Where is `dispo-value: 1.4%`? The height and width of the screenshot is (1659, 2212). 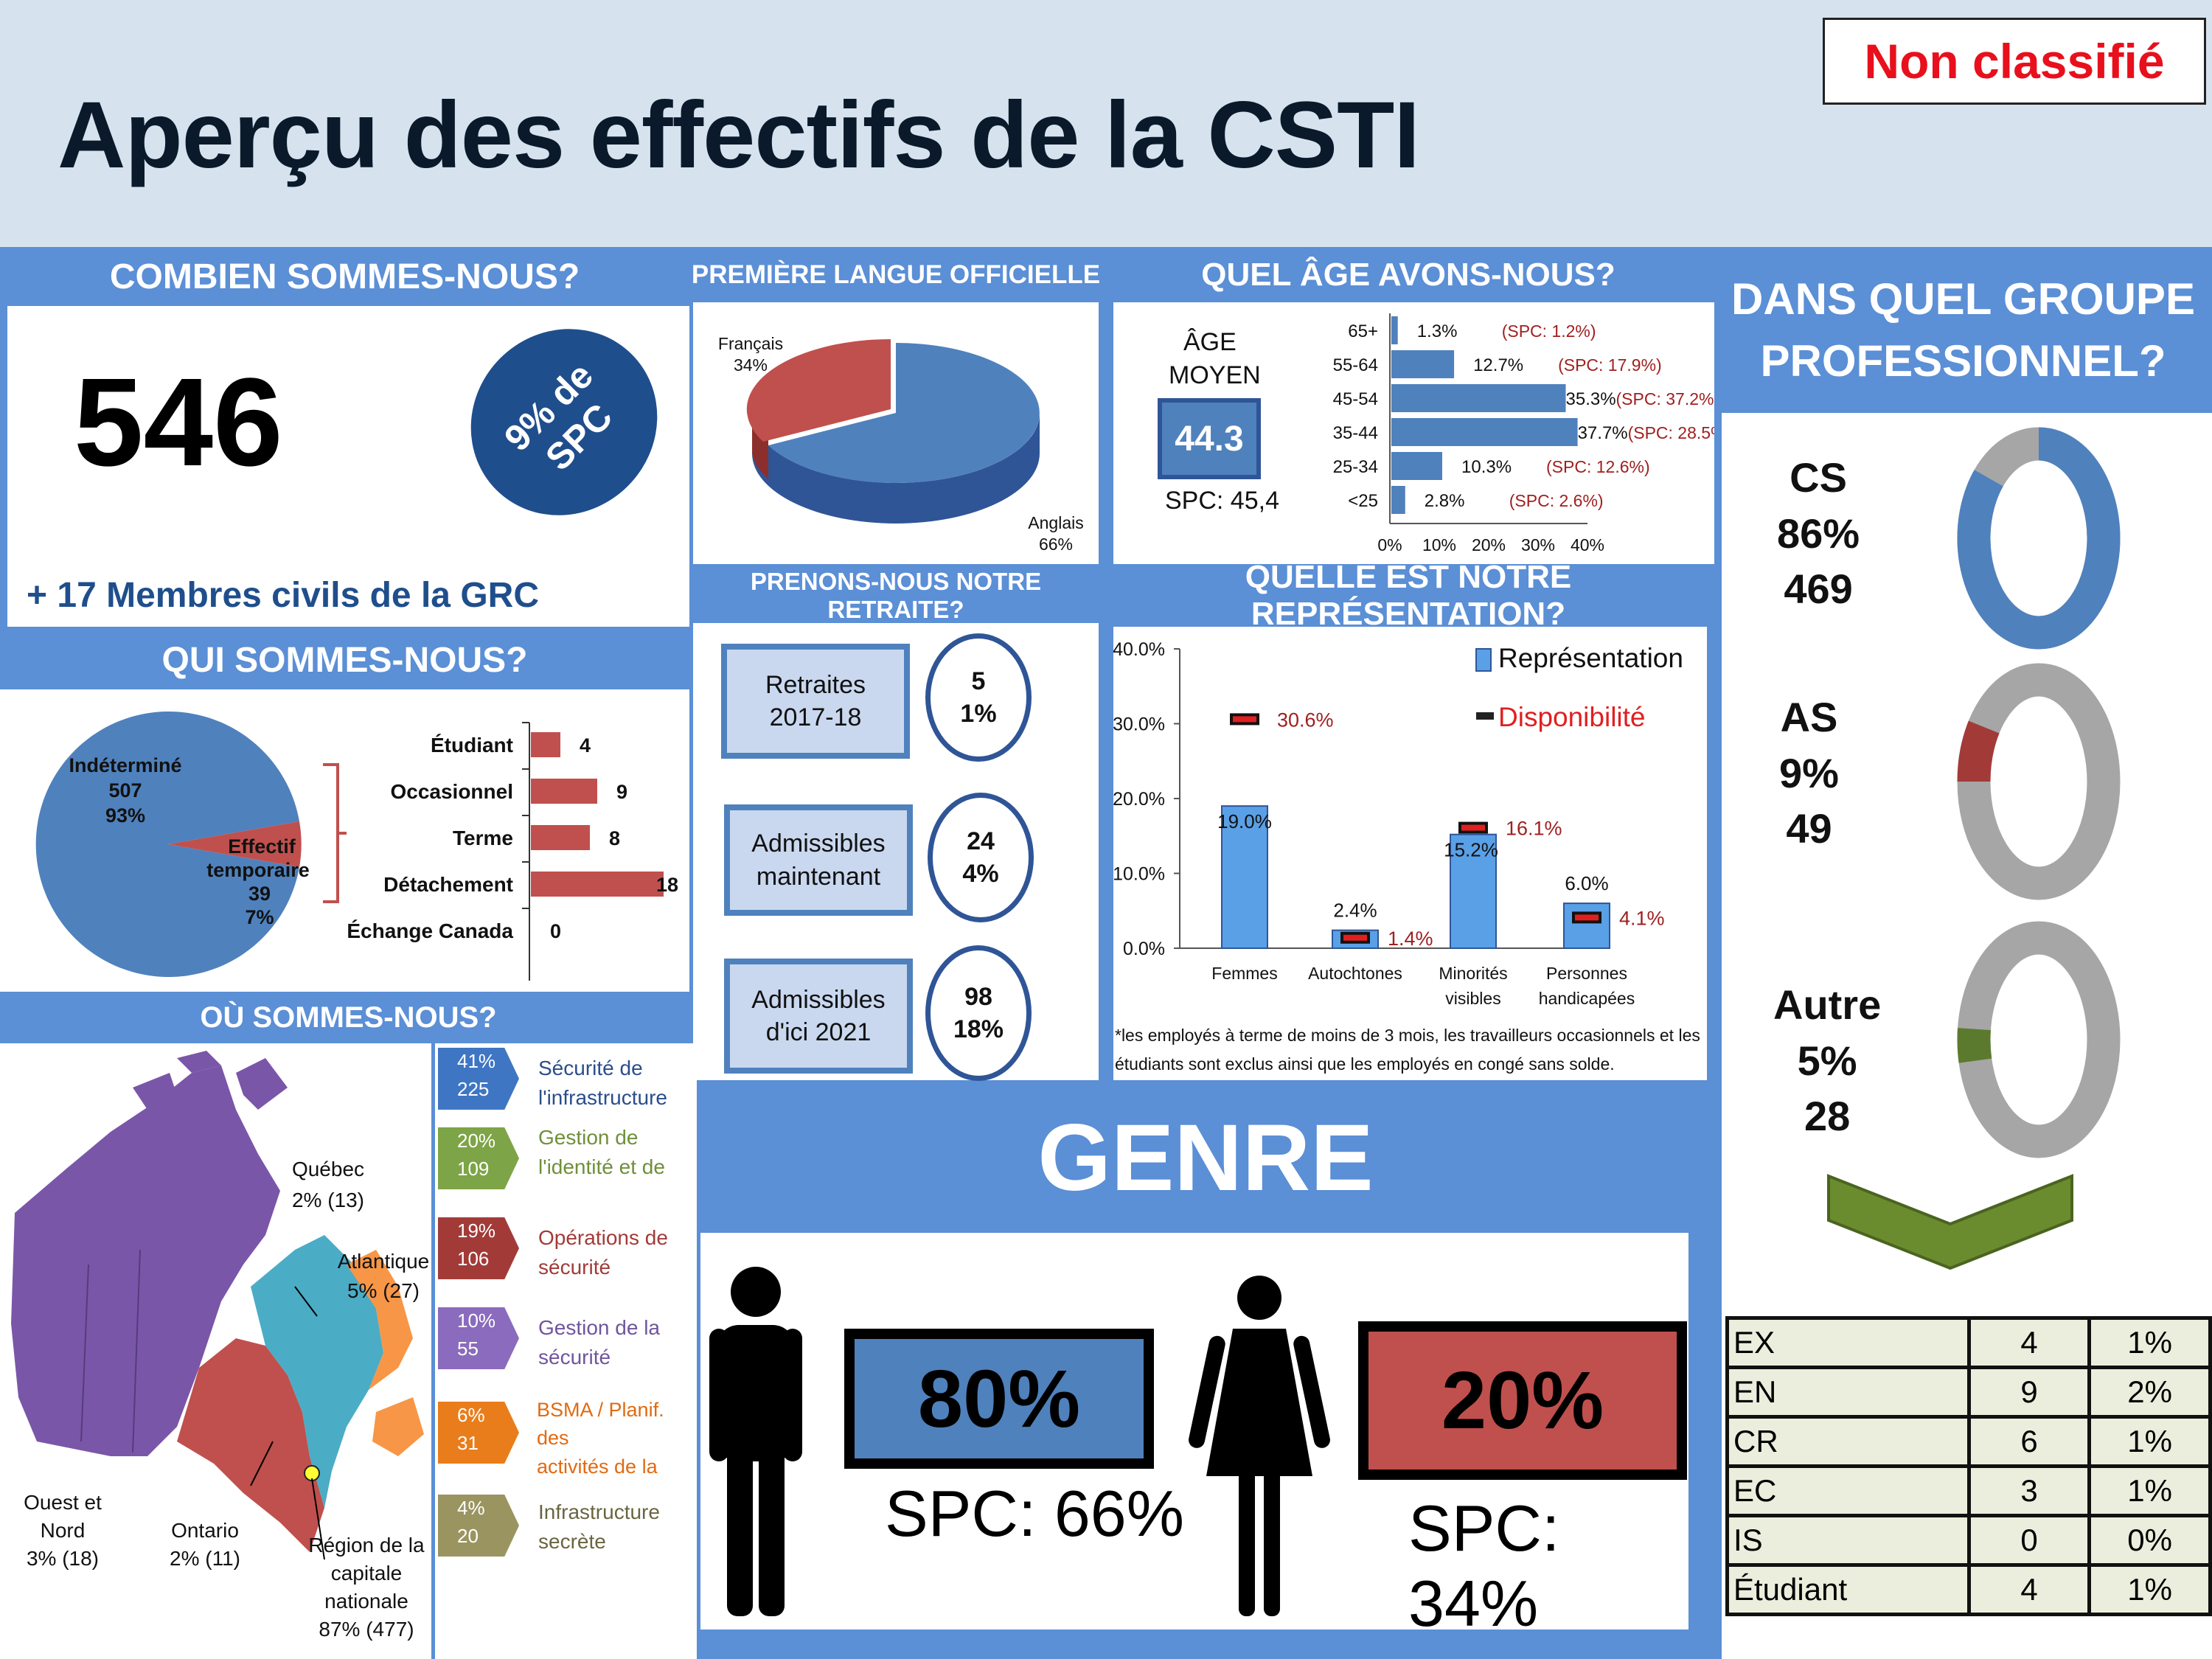 dispo-value: 1.4% is located at coordinates (1410, 939).